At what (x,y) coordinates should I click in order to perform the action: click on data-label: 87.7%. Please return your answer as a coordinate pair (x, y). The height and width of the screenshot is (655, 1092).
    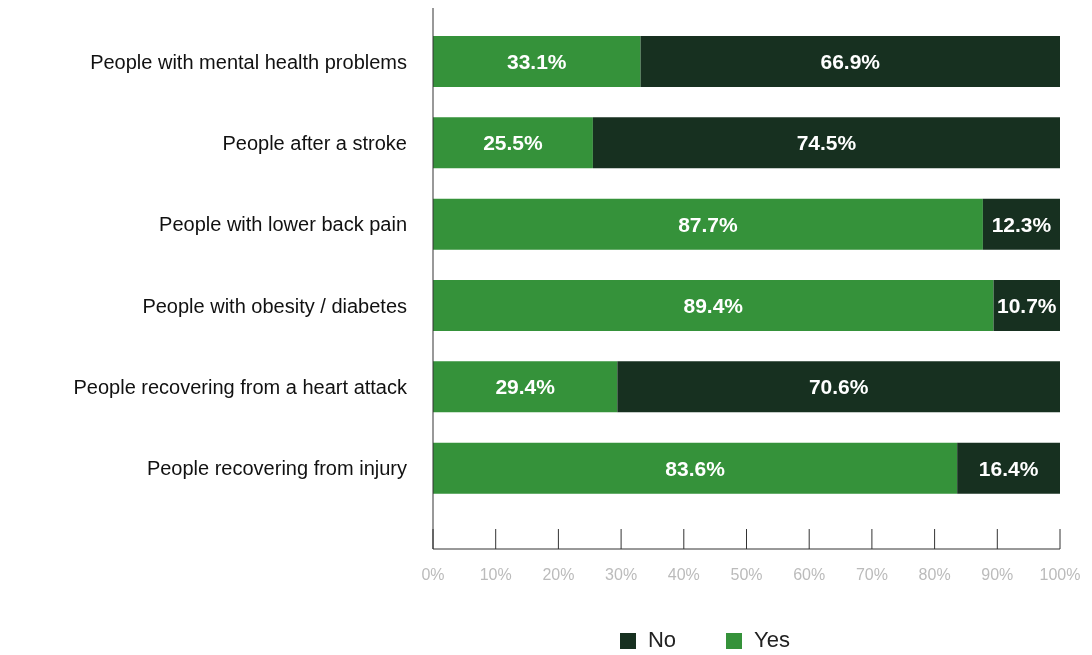
    Looking at the image, I should click on (708, 224).